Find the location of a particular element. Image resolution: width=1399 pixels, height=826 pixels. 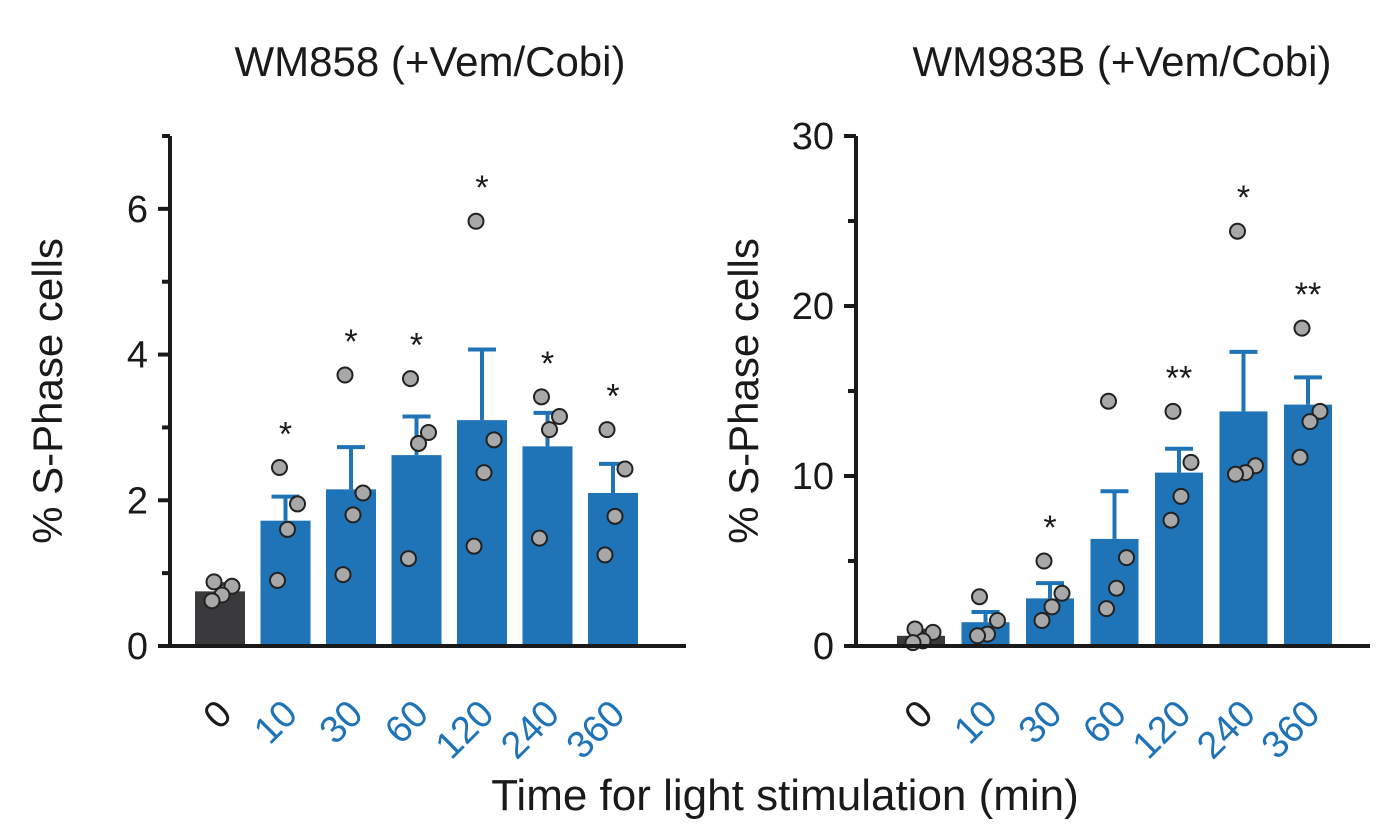

y-tick-label: 10 is located at coordinates (813, 477).